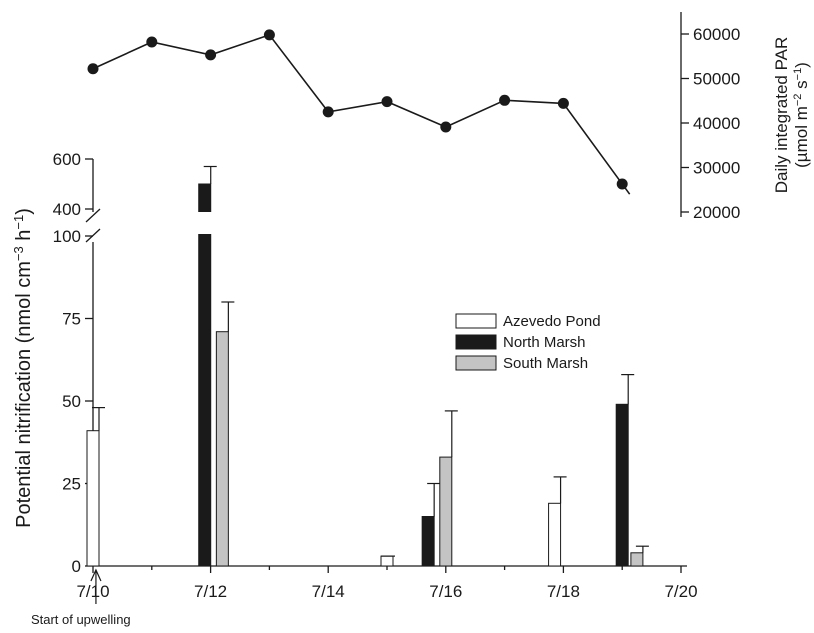 The height and width of the screenshot is (633, 814). I want to click on upwelling-arrowhead, so click(96, 575).